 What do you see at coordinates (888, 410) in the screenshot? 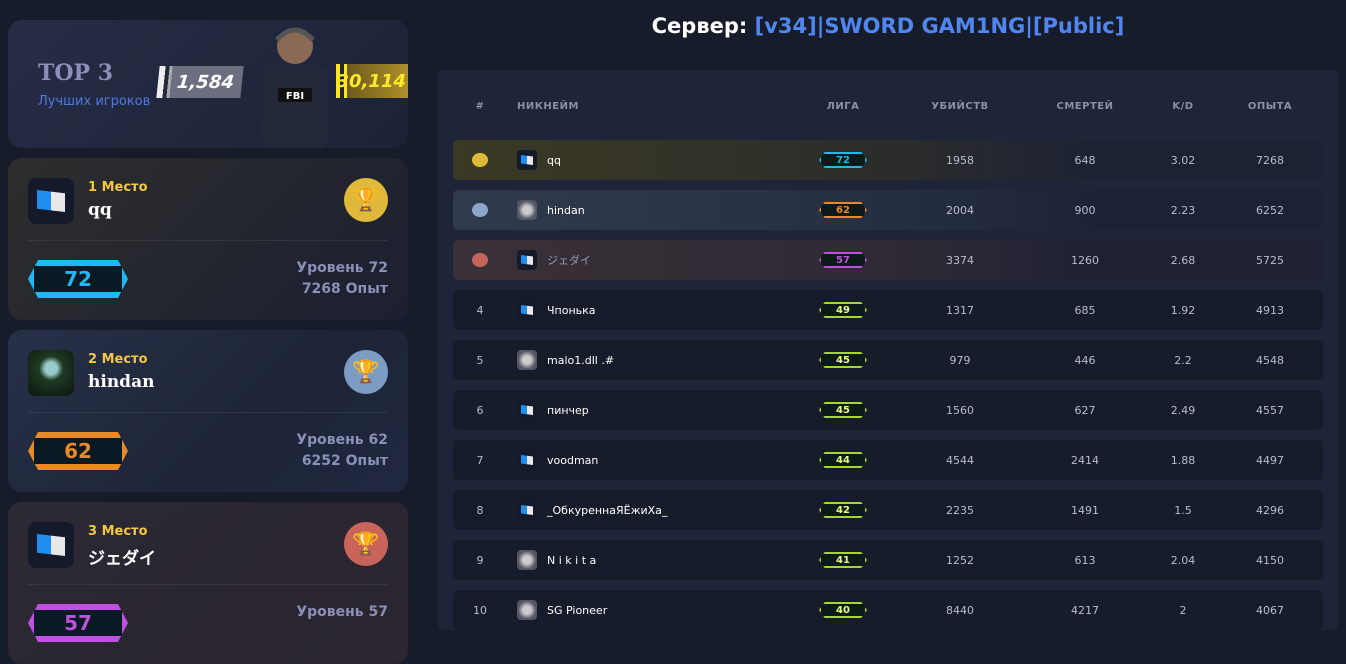
I see `table-row: 6 пинчер 45 1560 627 2.49 4557` at bounding box center [888, 410].